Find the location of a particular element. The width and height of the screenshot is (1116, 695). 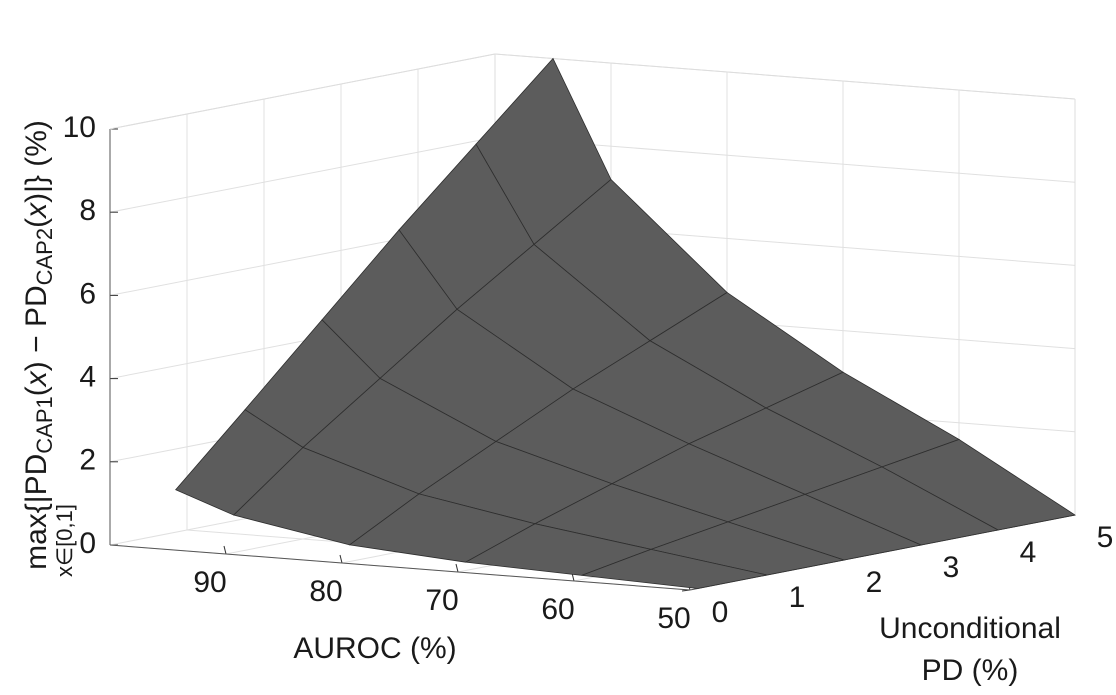

axis-line is located at coordinates (400, 567).